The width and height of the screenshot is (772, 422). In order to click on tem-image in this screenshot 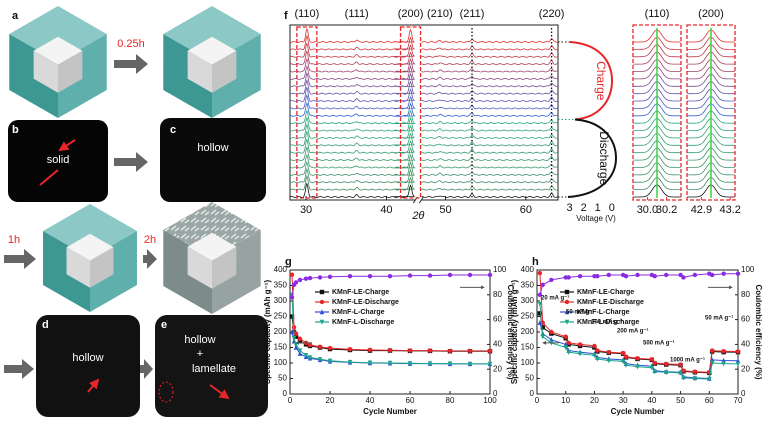, I will do `click(88, 366)`.